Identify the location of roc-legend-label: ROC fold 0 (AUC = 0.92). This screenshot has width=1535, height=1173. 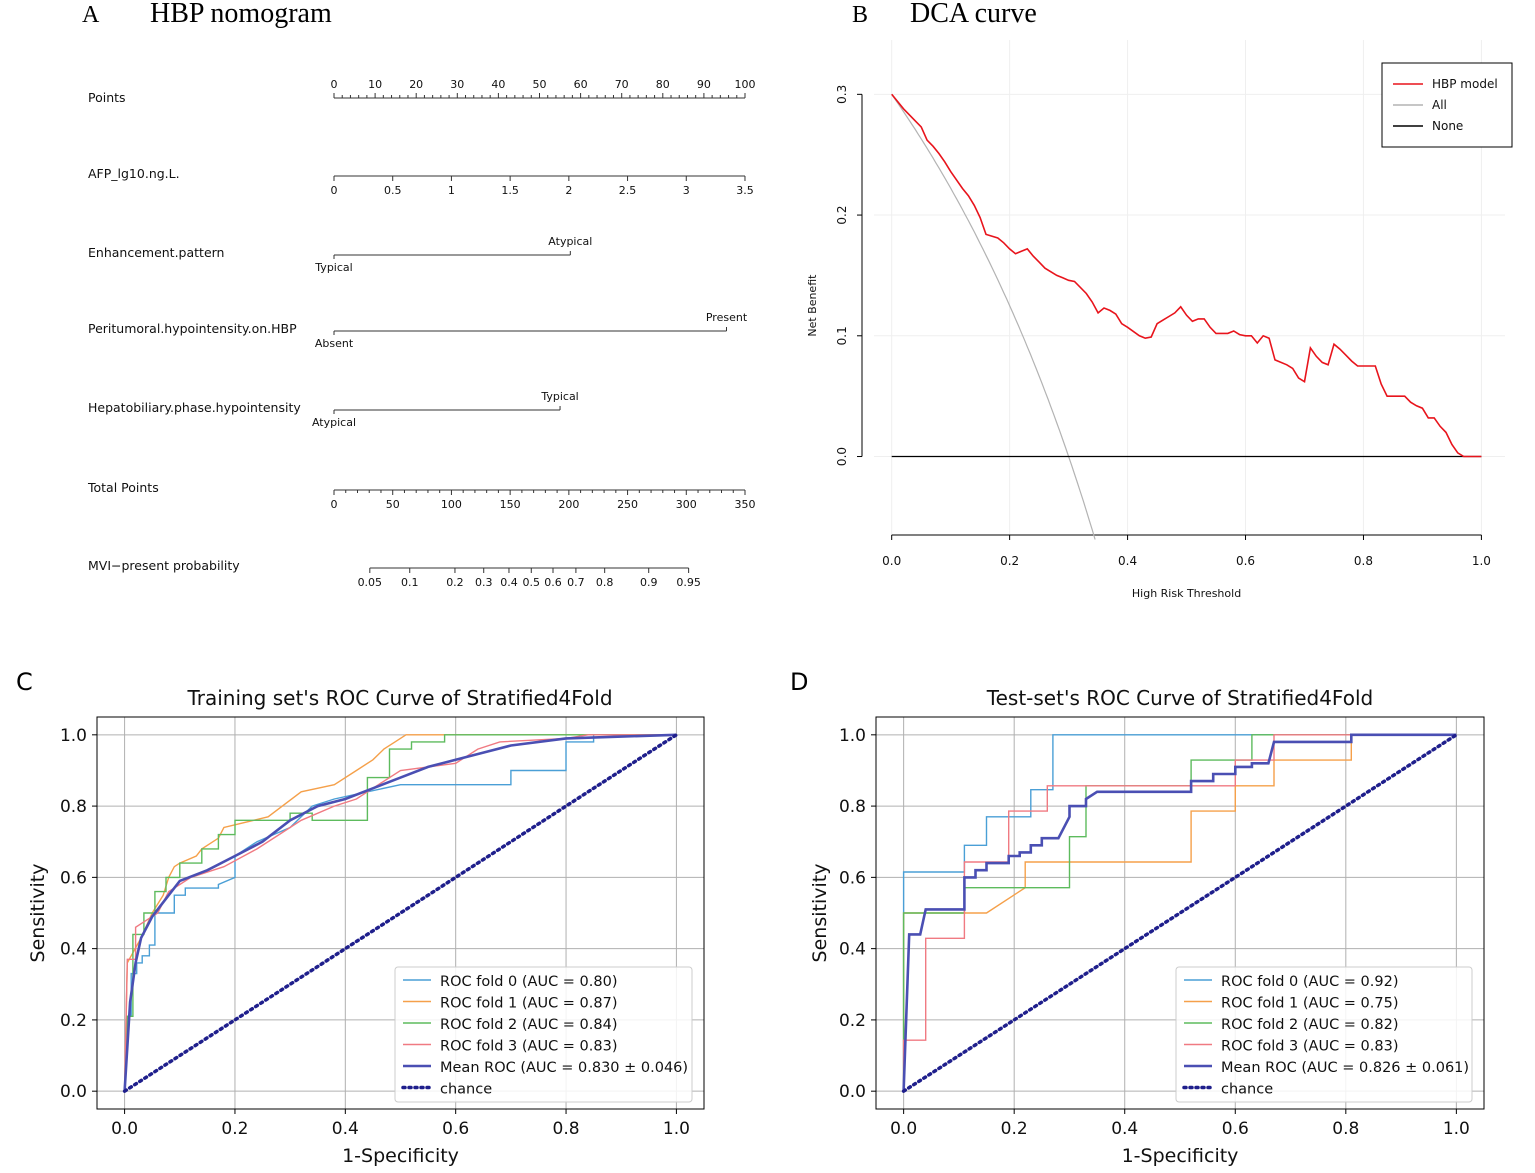
(1310, 982).